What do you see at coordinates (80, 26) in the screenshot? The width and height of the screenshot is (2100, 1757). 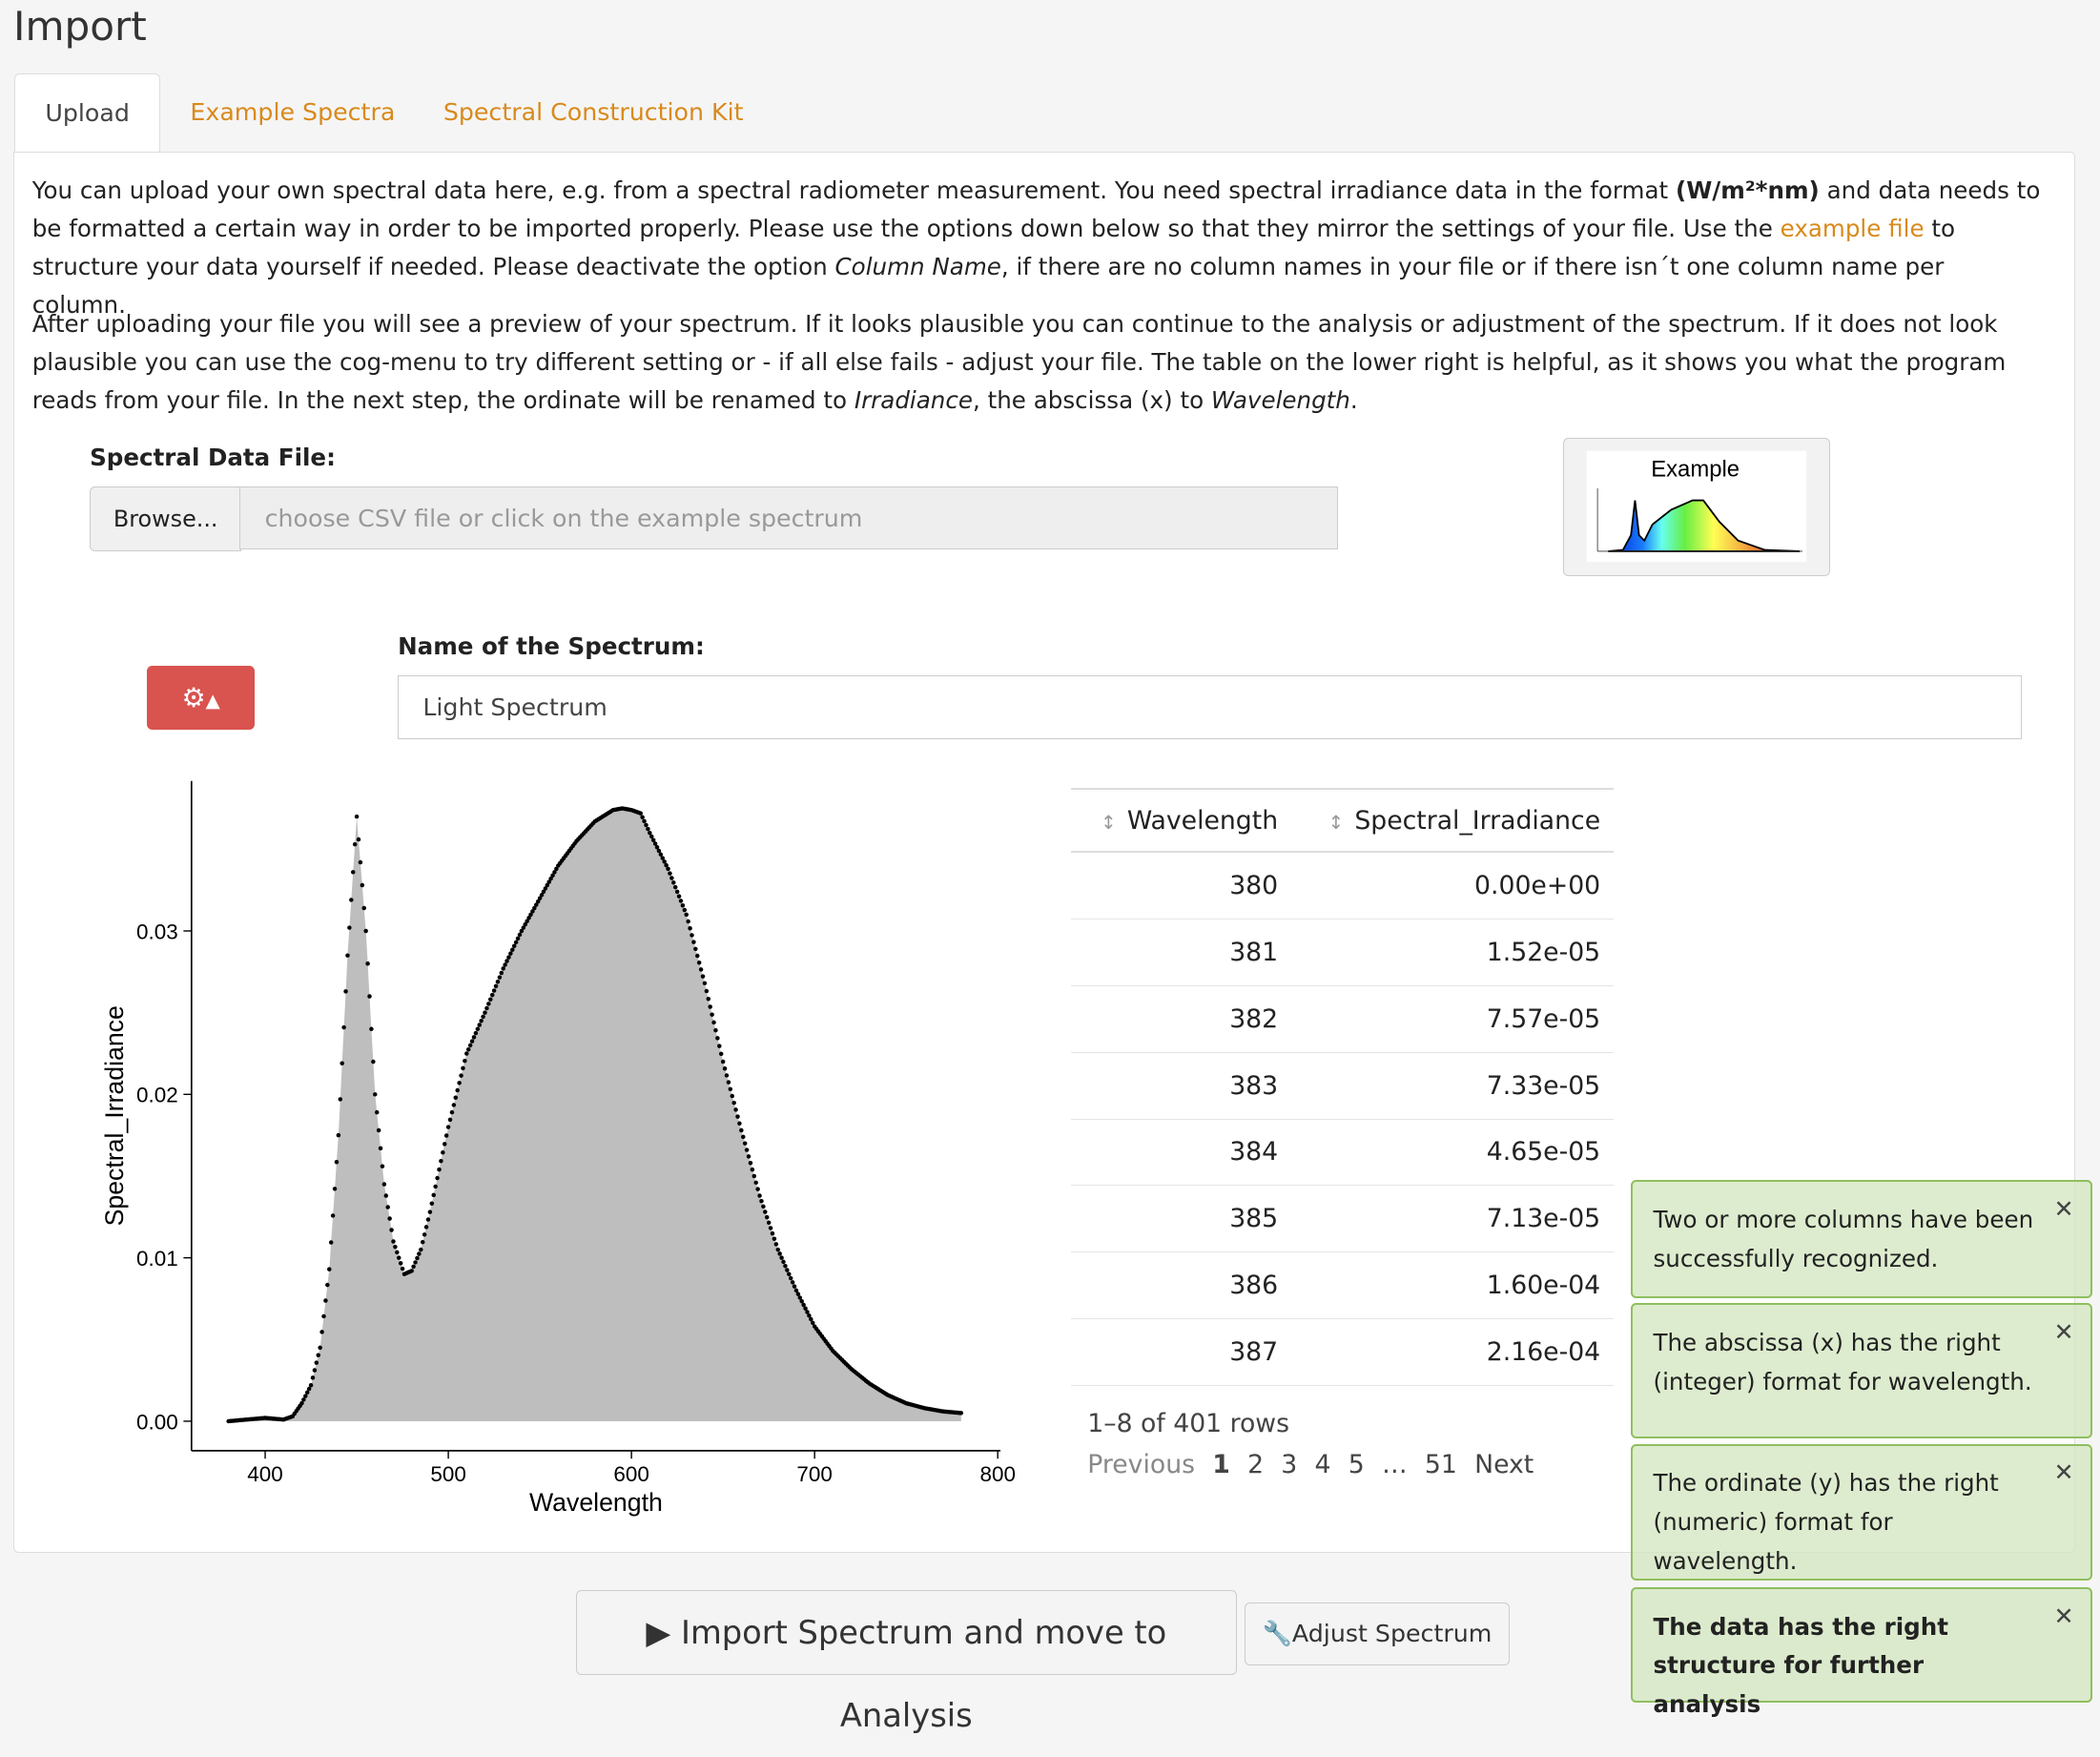 I see `page-title: Import` at bounding box center [80, 26].